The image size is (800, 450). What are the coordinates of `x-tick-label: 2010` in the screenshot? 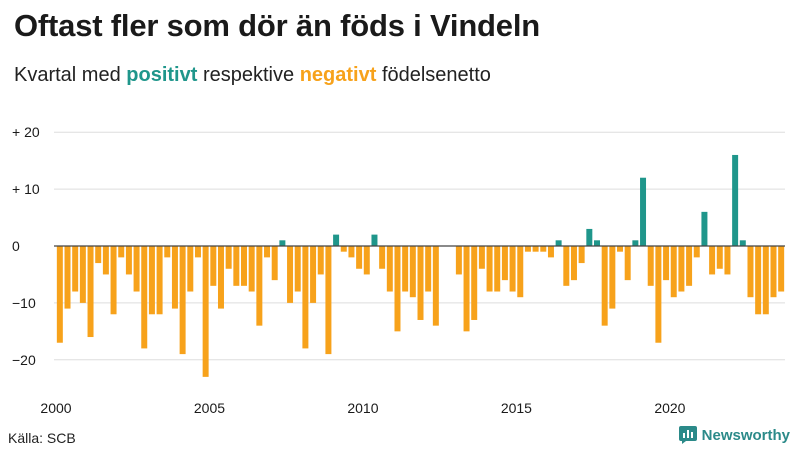 It's located at (362, 408).